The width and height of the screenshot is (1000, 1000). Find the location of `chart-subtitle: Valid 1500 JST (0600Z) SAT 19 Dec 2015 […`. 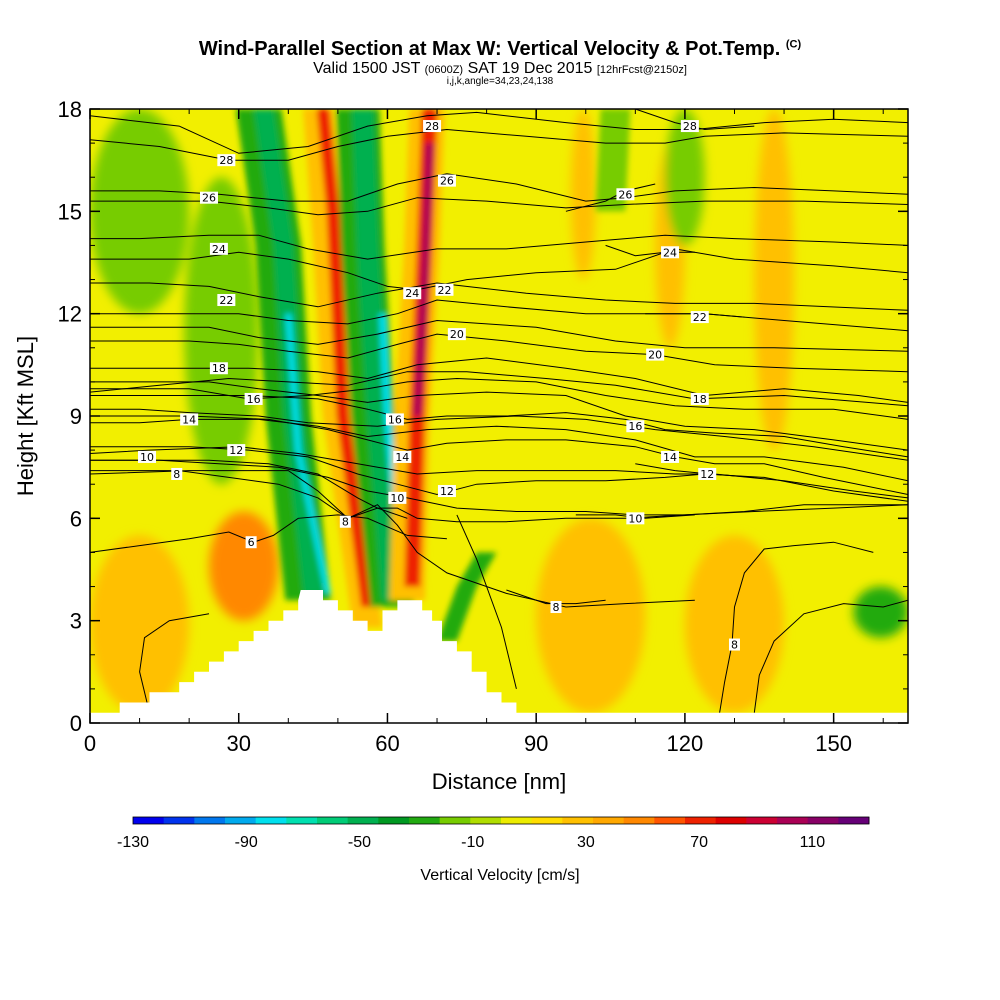

chart-subtitle: Valid 1500 JST (0600Z) SAT 19 Dec 2015 [… is located at coordinates (500, 69).